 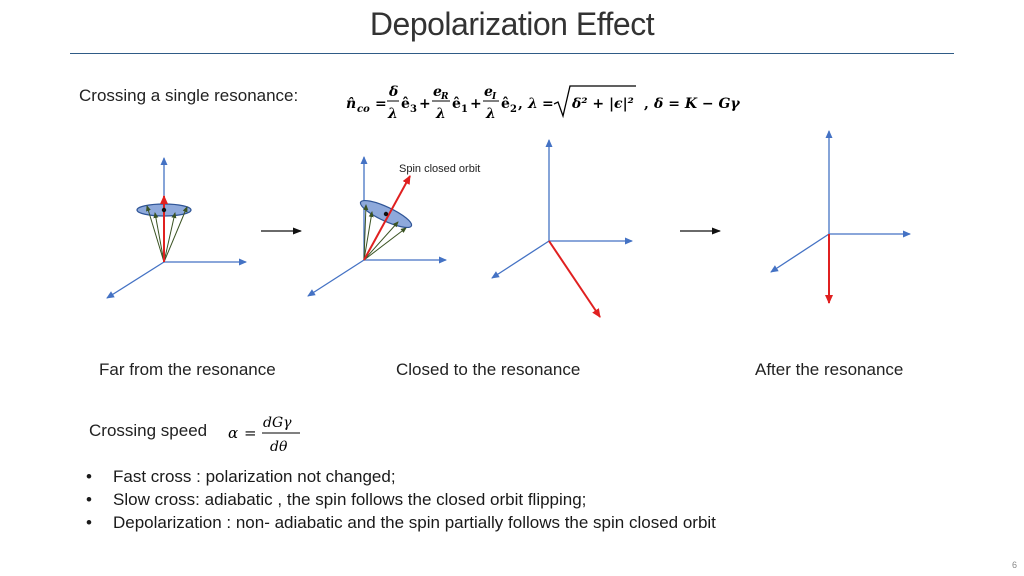 I want to click on t3-num: e, so click(x=488, y=92).